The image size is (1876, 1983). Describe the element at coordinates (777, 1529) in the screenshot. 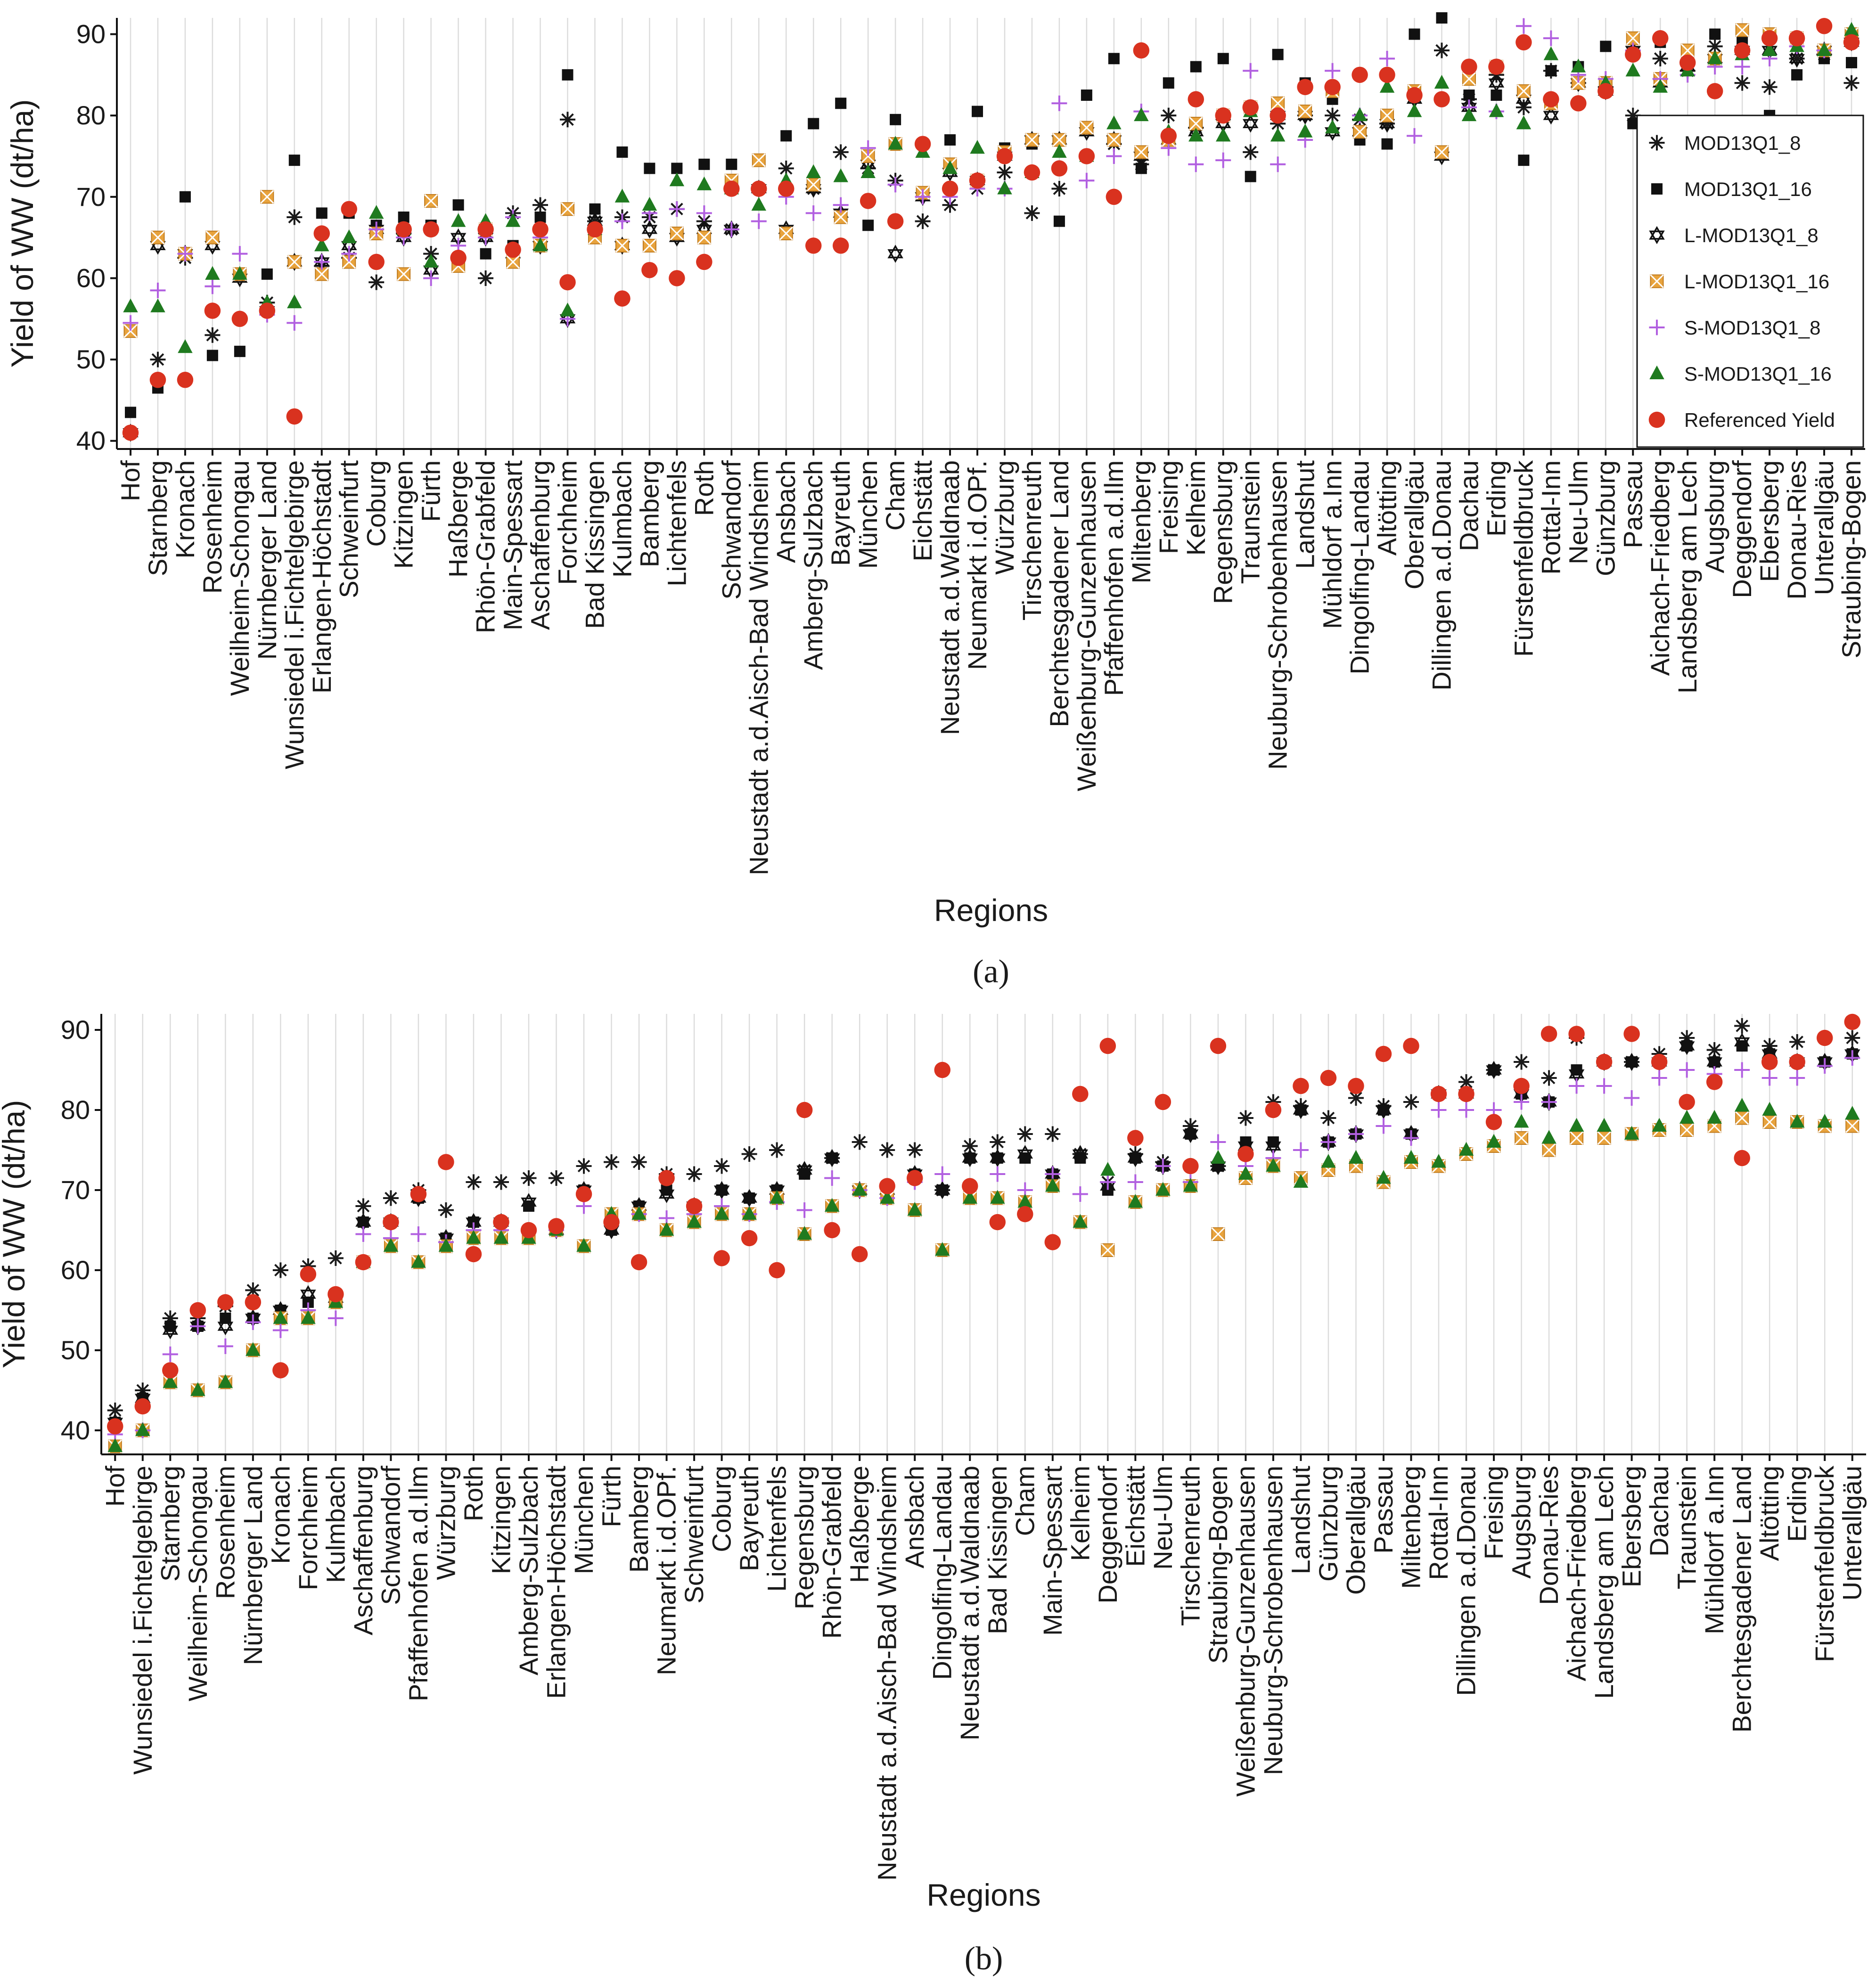

I see `x-tick-label: Lichtenfels` at that location.